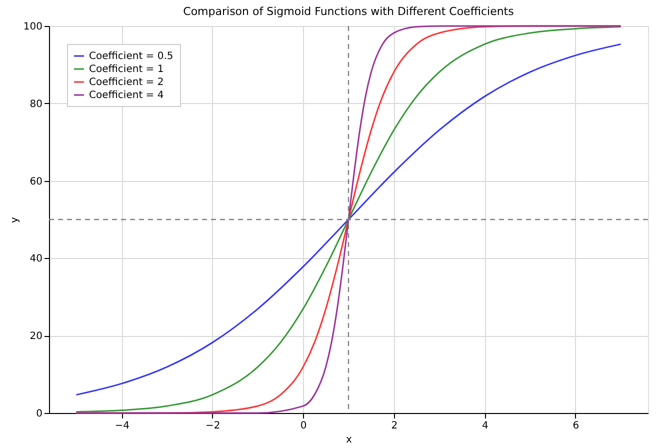  What do you see at coordinates (576, 426) in the screenshot?
I see `x-tick-label: 6` at bounding box center [576, 426].